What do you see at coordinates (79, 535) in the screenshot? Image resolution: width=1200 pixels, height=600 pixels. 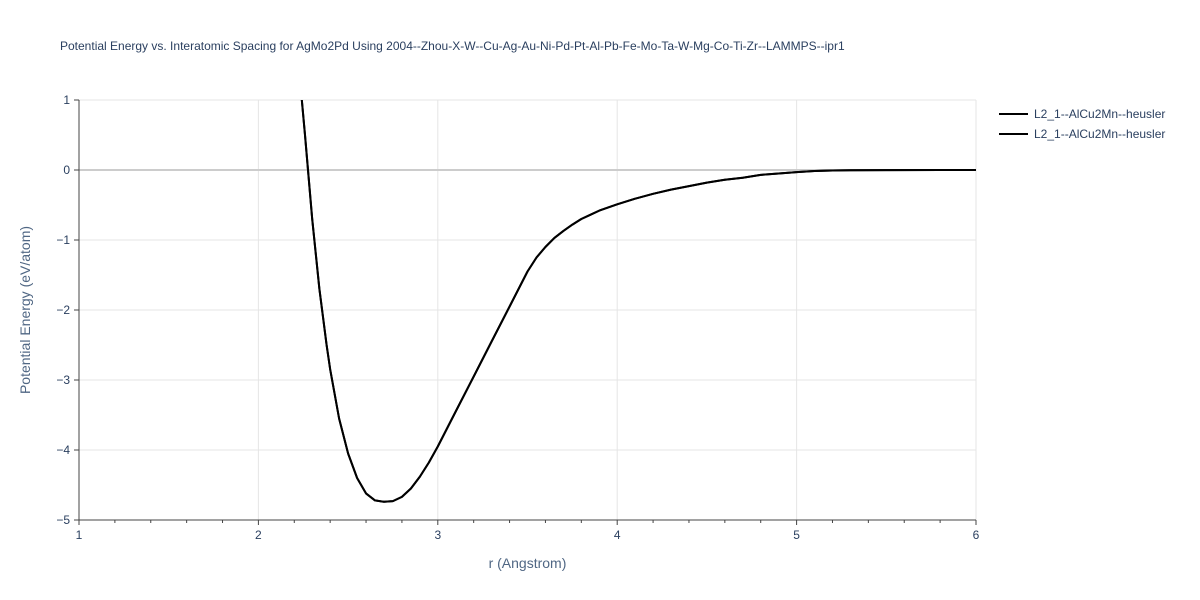 I see `x-tick-label: 1` at bounding box center [79, 535].